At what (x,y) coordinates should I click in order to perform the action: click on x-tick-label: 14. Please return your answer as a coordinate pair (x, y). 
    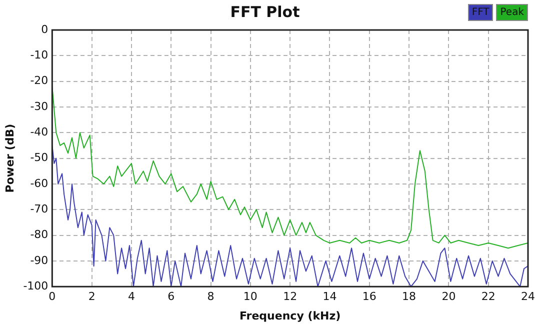
    Looking at the image, I should click on (329, 297).